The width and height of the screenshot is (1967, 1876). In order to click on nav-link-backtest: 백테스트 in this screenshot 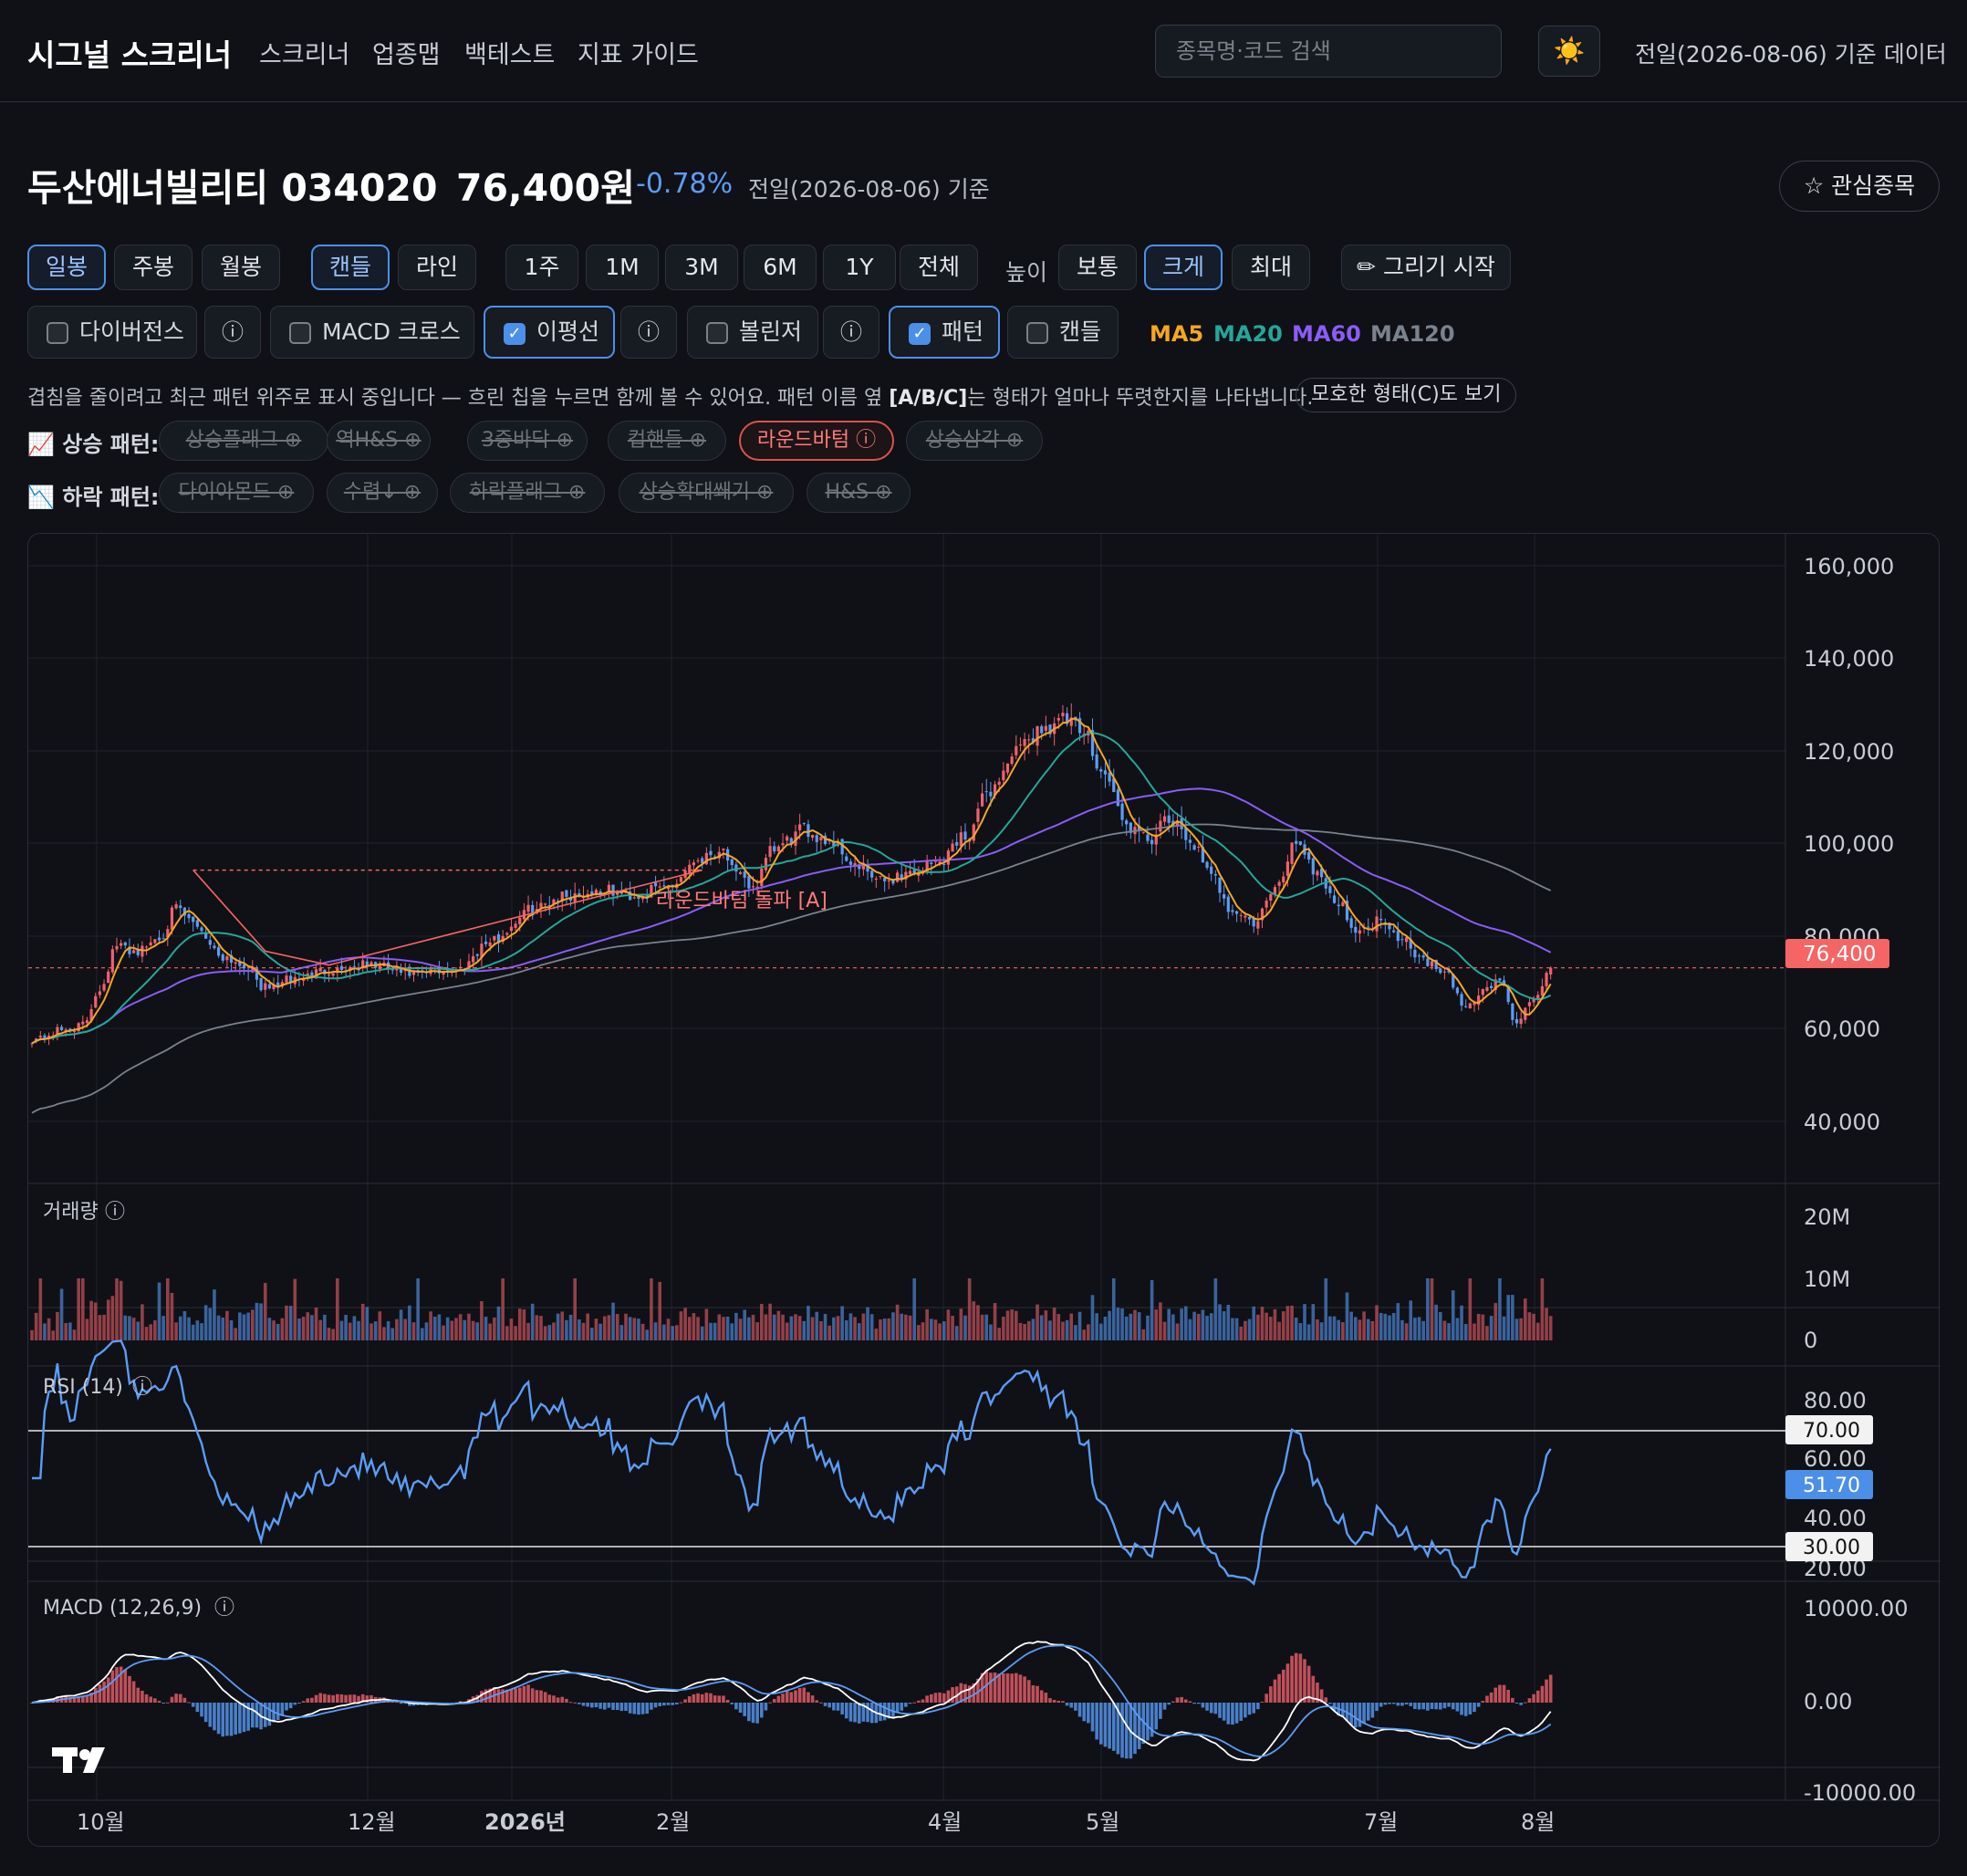, I will do `click(510, 55)`.